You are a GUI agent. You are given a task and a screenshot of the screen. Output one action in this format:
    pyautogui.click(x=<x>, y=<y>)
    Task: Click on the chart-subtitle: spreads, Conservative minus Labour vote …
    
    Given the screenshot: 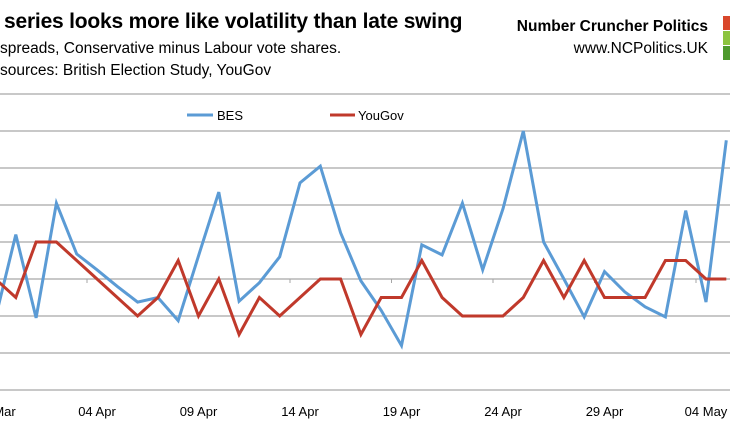 What is the action you would take?
    pyautogui.click(x=171, y=48)
    